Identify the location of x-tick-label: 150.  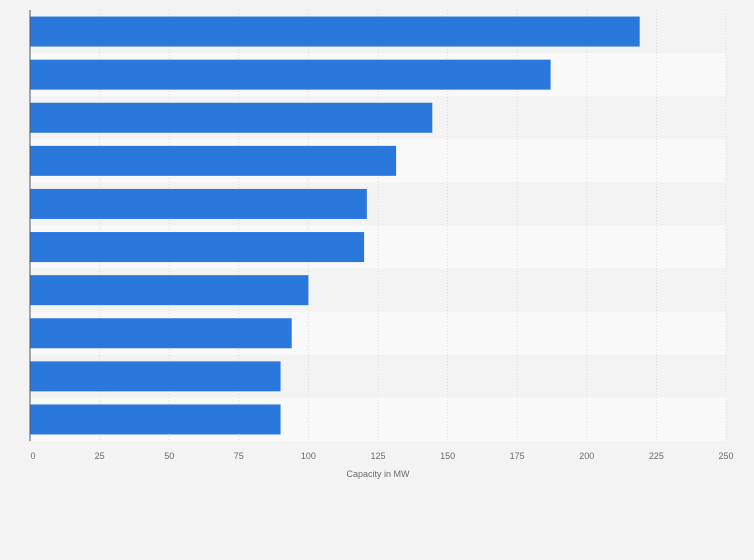
(447, 456).